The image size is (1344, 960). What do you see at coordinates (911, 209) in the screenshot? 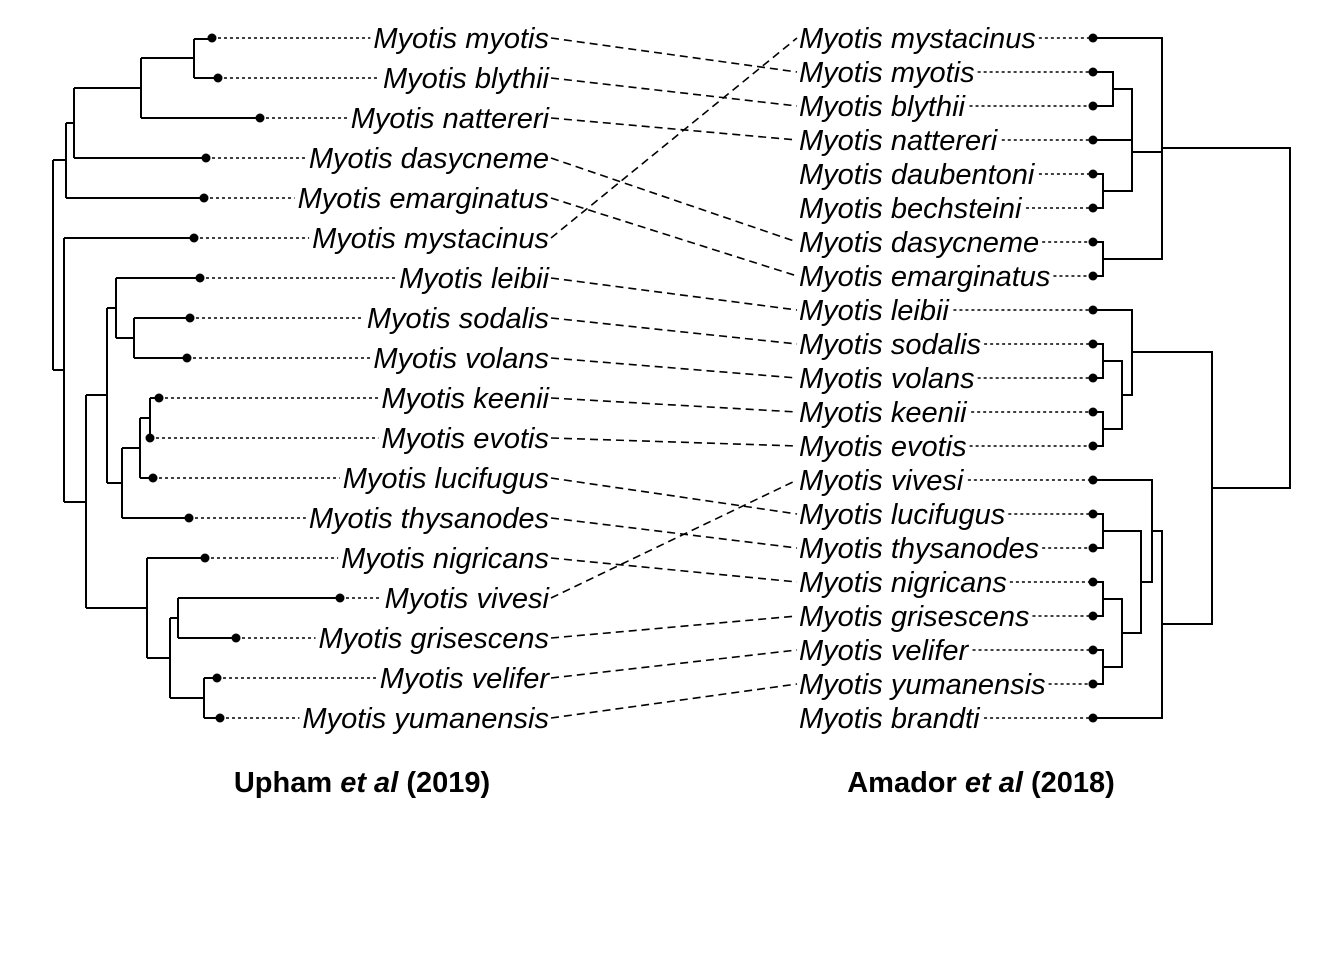
I see `right-taxon-myotis-bechsteini: Myotis bechsteini` at bounding box center [911, 209].